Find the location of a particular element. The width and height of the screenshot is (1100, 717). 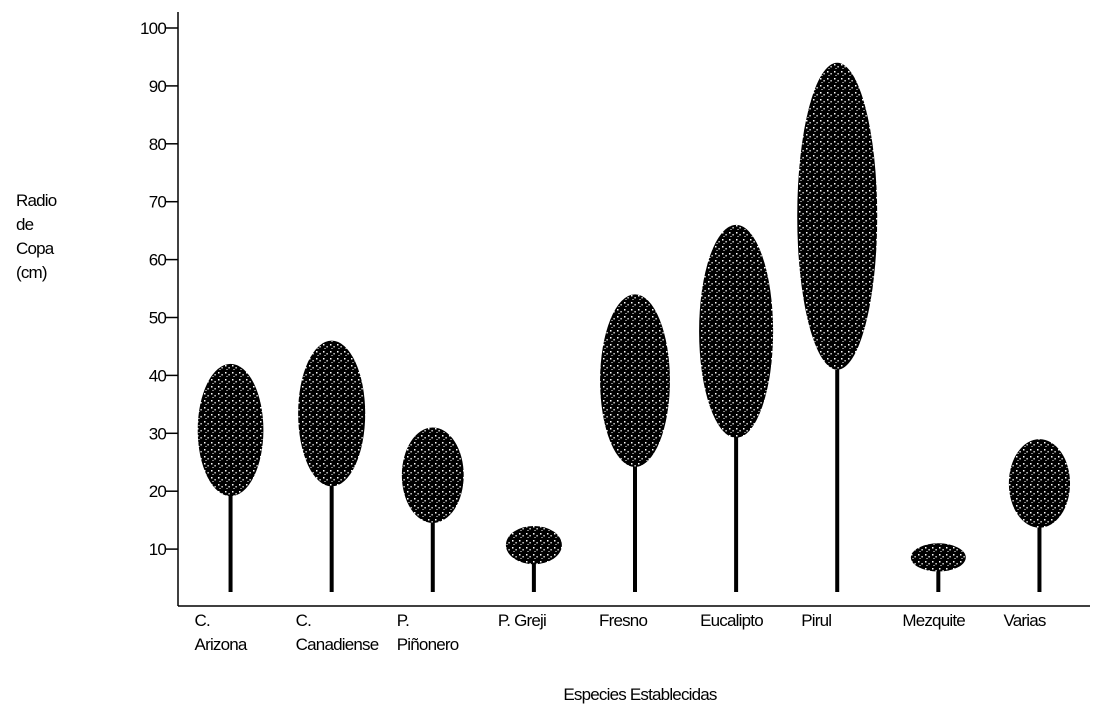

x-tick-label: C. Arizona is located at coordinates (221, 632).